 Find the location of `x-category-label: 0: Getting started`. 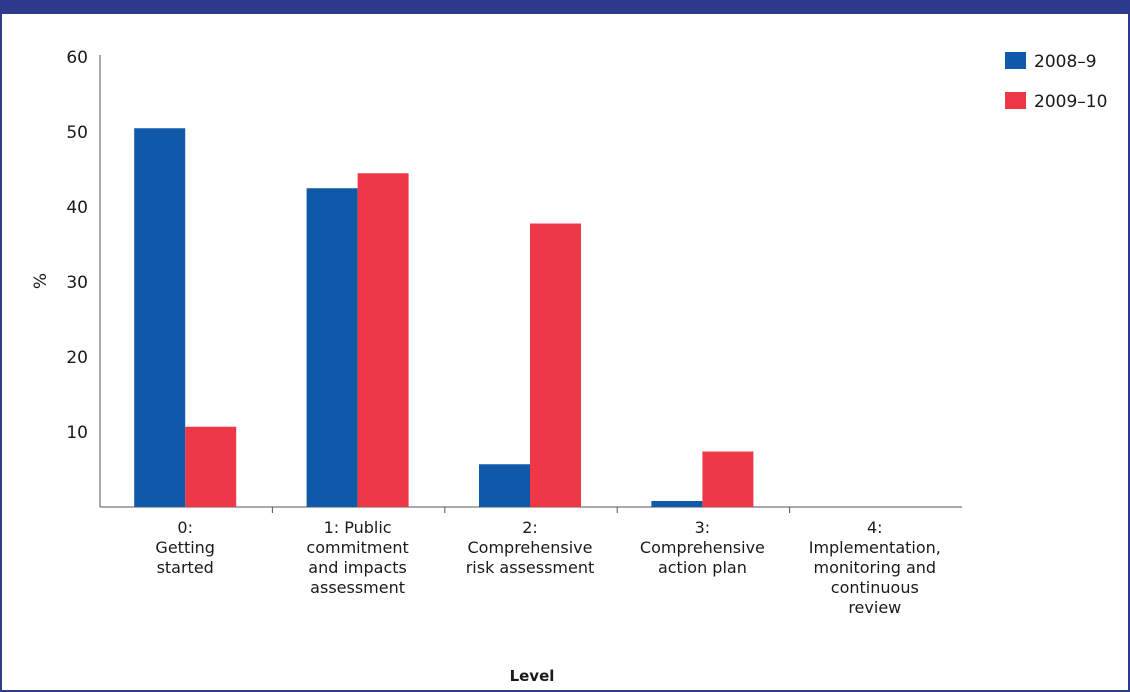

x-category-label: 0: Getting started is located at coordinates (185, 547).